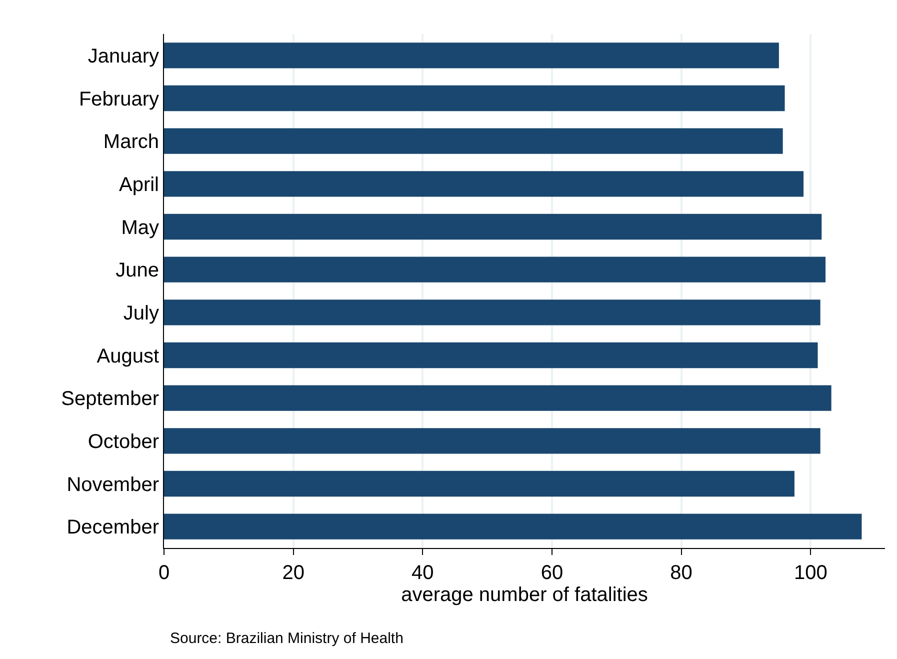  I want to click on x-tick-label: 100, so click(811, 573).